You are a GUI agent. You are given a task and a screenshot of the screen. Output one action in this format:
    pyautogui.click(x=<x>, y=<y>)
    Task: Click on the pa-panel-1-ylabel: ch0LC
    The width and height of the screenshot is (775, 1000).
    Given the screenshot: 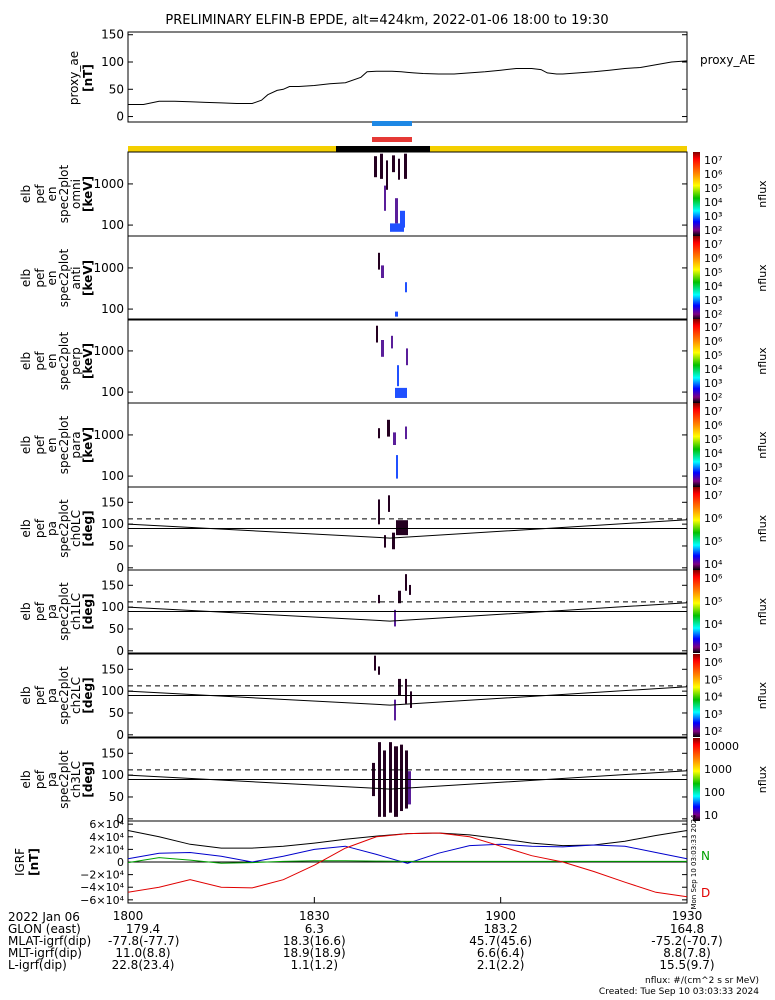 What is the action you would take?
    pyautogui.click(x=76, y=528)
    